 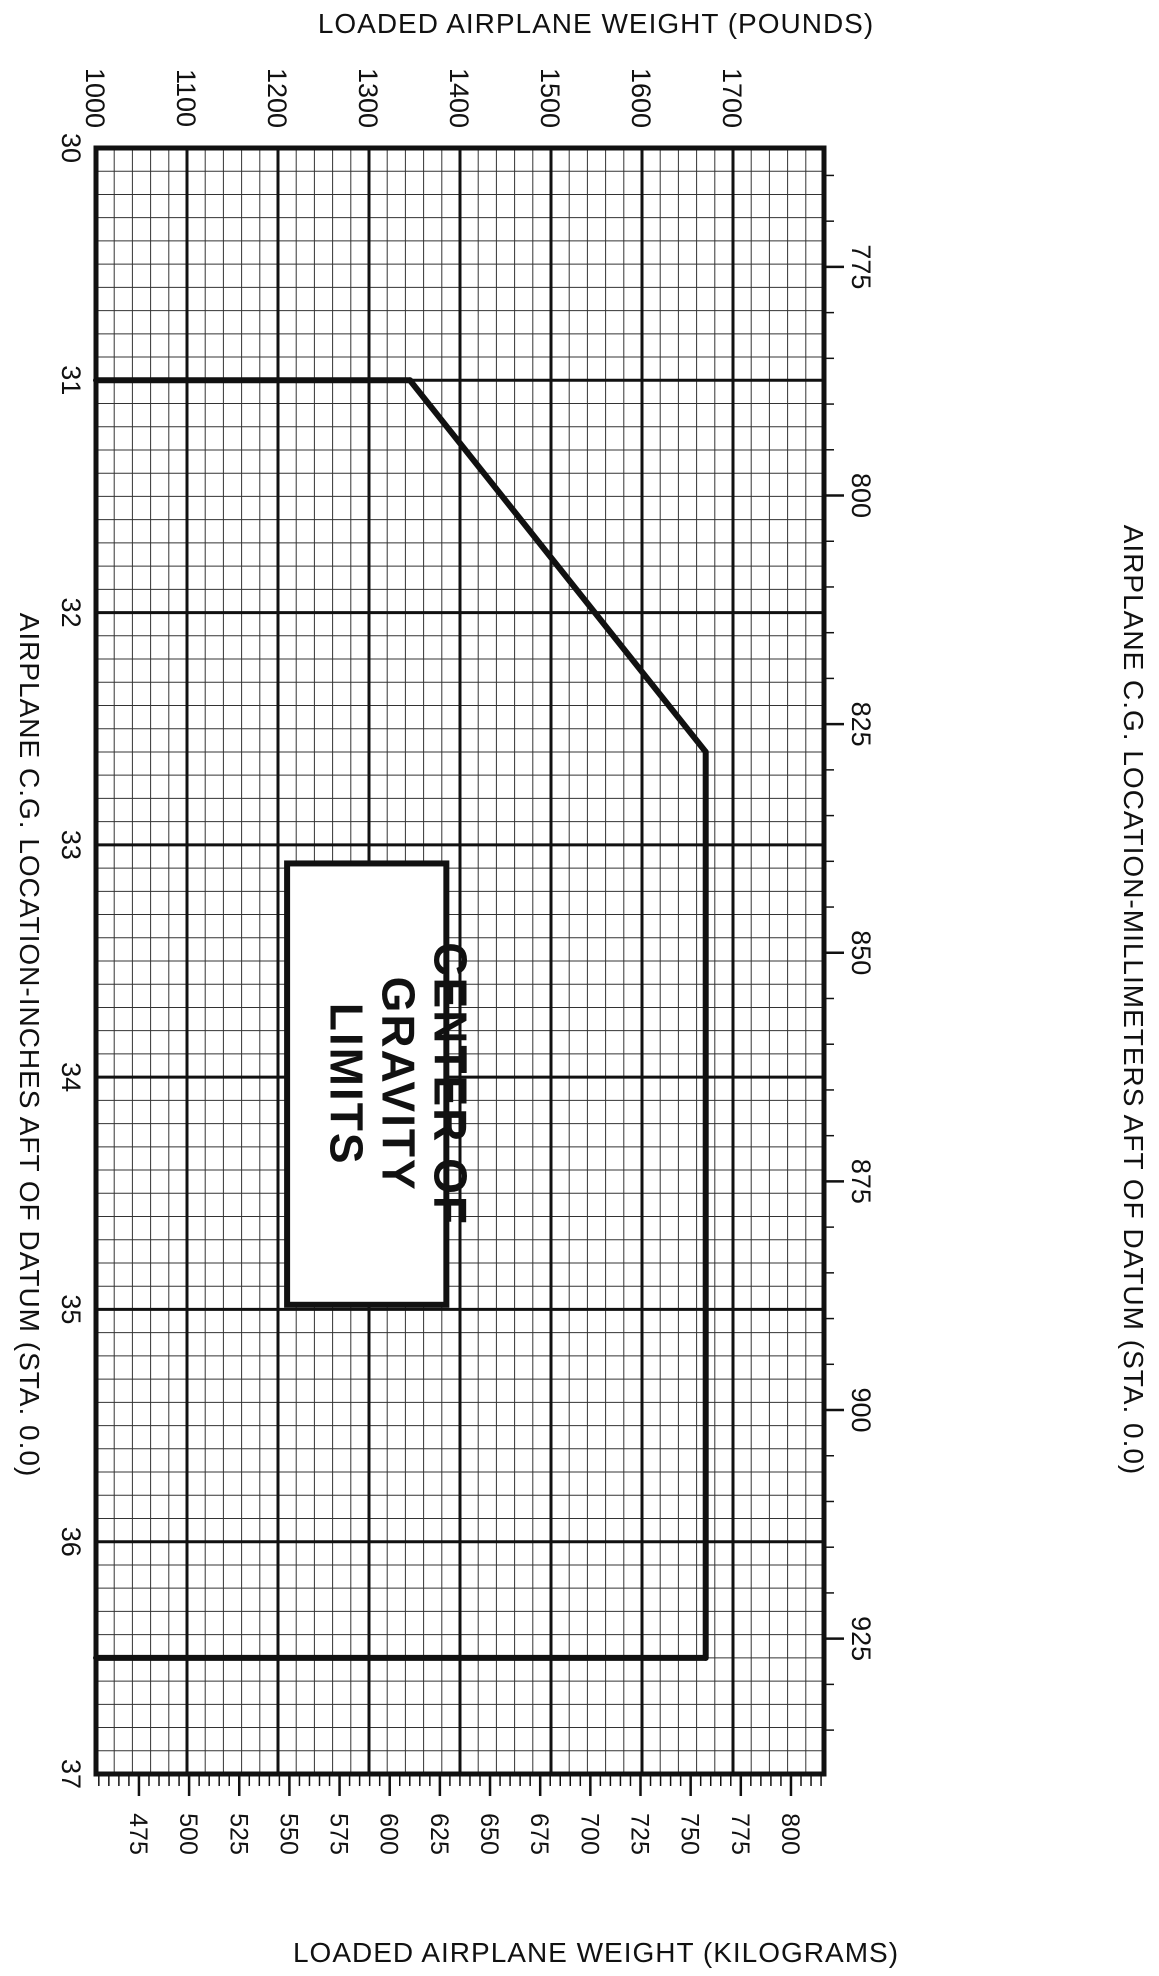 I want to click on kilograms-tick-label: 625, so click(x=439, y=1834).